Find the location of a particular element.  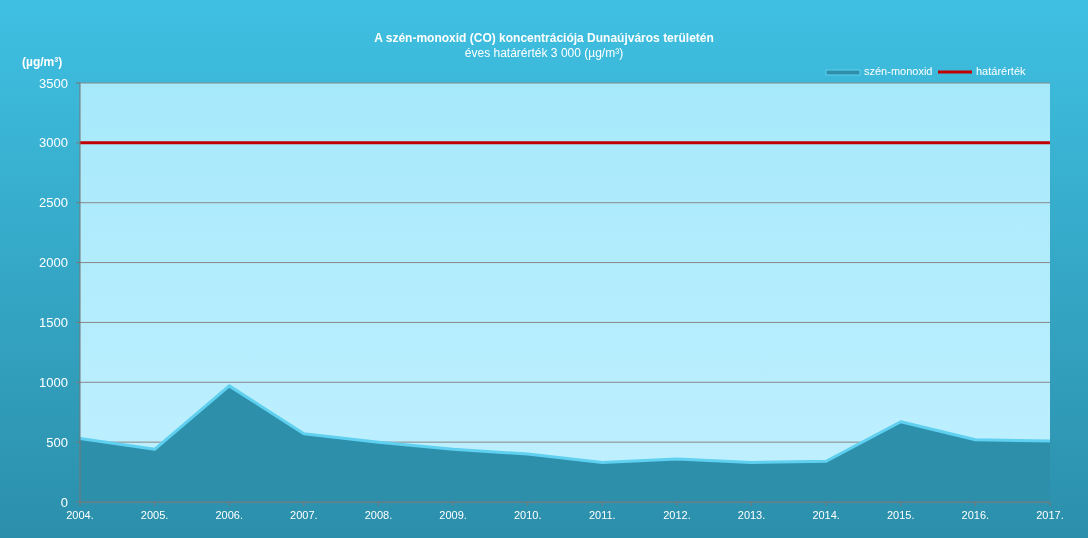

y-tick-label: 1000 is located at coordinates (53, 382).